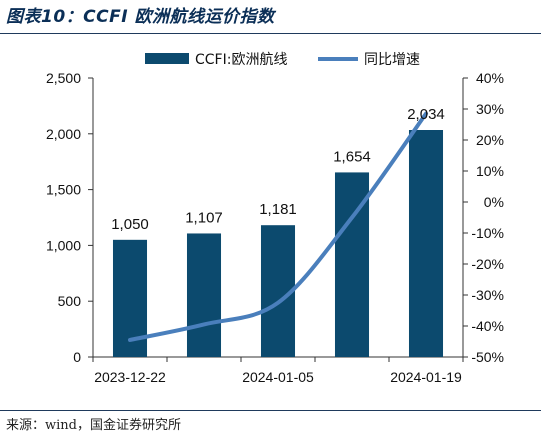  Describe the element at coordinates (70, 301) in the screenshot. I see `y-left-tick-label: 500` at that location.